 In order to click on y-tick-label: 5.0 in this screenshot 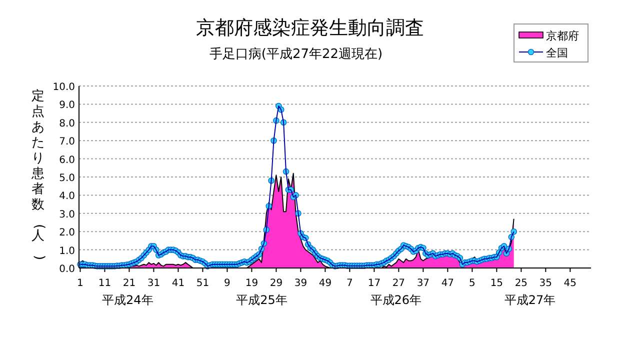, I will do `click(67, 178)`.